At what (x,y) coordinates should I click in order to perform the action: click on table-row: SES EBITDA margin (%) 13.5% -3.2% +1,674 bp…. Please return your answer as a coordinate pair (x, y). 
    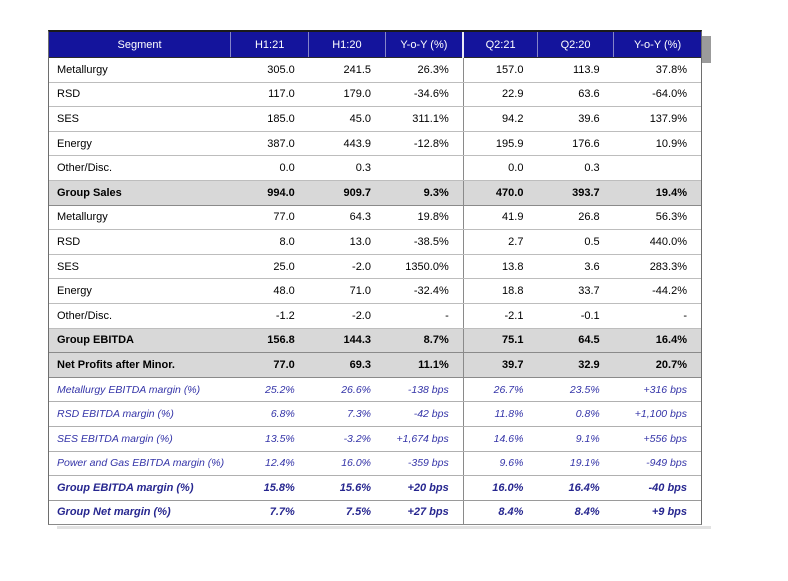
    Looking at the image, I should click on (375, 439).